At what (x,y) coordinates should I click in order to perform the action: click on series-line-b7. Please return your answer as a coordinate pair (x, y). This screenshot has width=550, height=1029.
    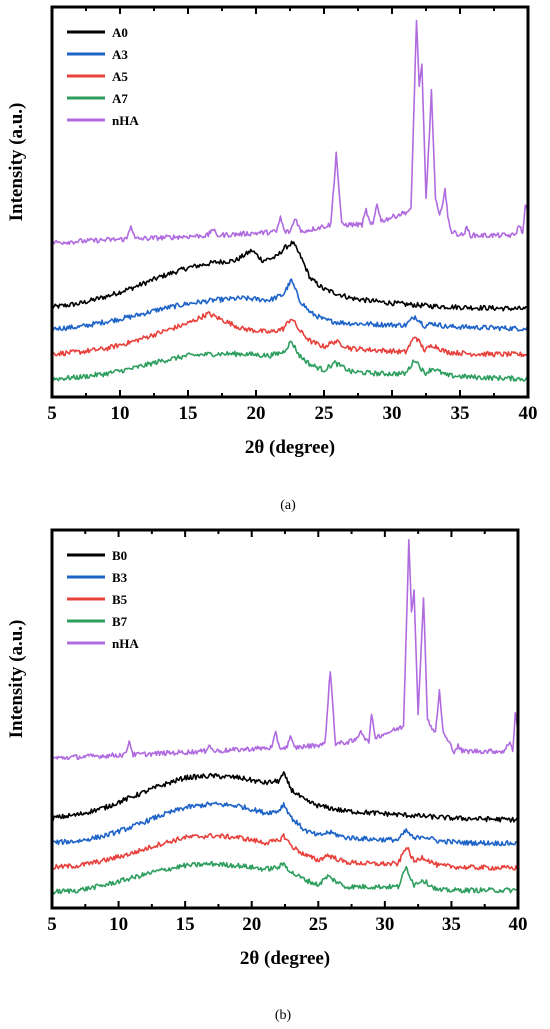
    Looking at the image, I should click on (285, 877).